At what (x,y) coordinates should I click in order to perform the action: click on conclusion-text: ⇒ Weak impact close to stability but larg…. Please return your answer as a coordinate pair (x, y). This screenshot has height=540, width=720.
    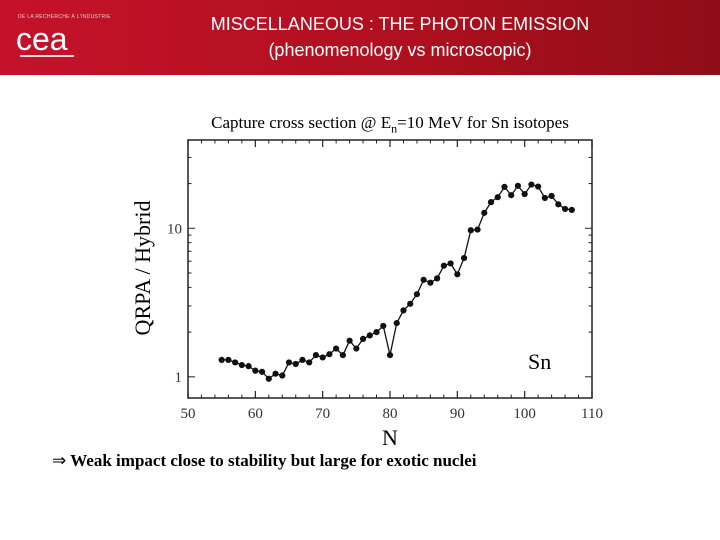
    Looking at the image, I should click on (264, 461).